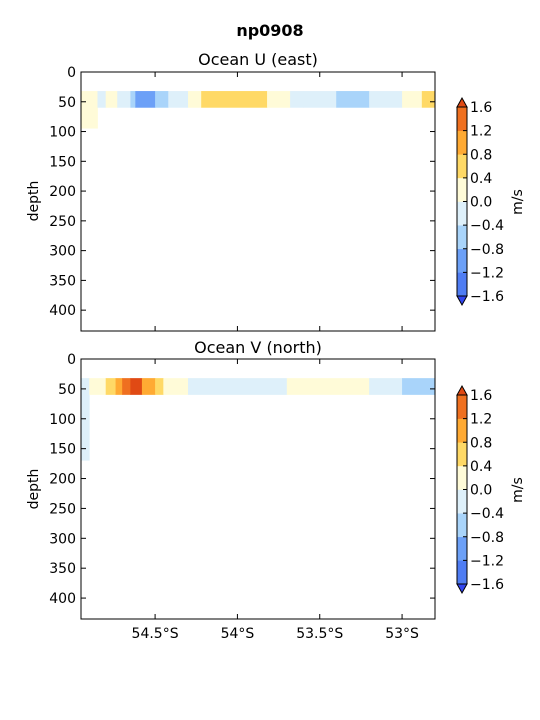  Describe the element at coordinates (34, 489) in the screenshot. I see `y-axis-label-ocean-v: depth` at that location.